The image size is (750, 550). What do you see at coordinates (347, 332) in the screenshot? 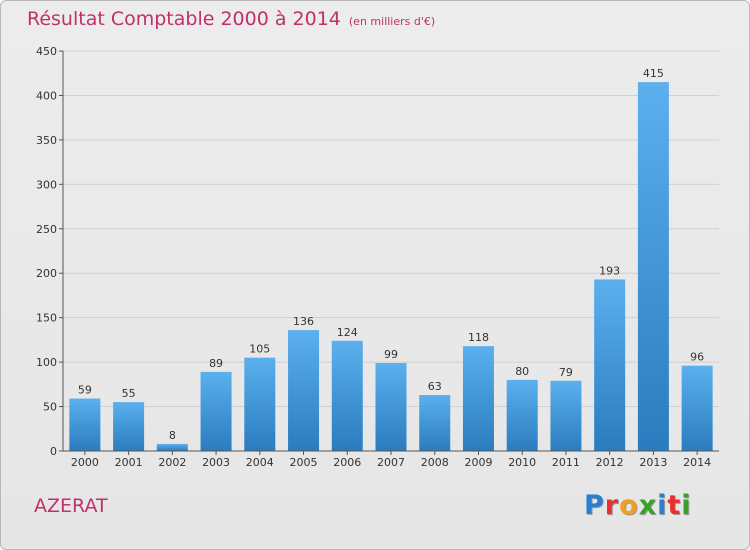
I see `bar-value-label: 124` at bounding box center [347, 332].